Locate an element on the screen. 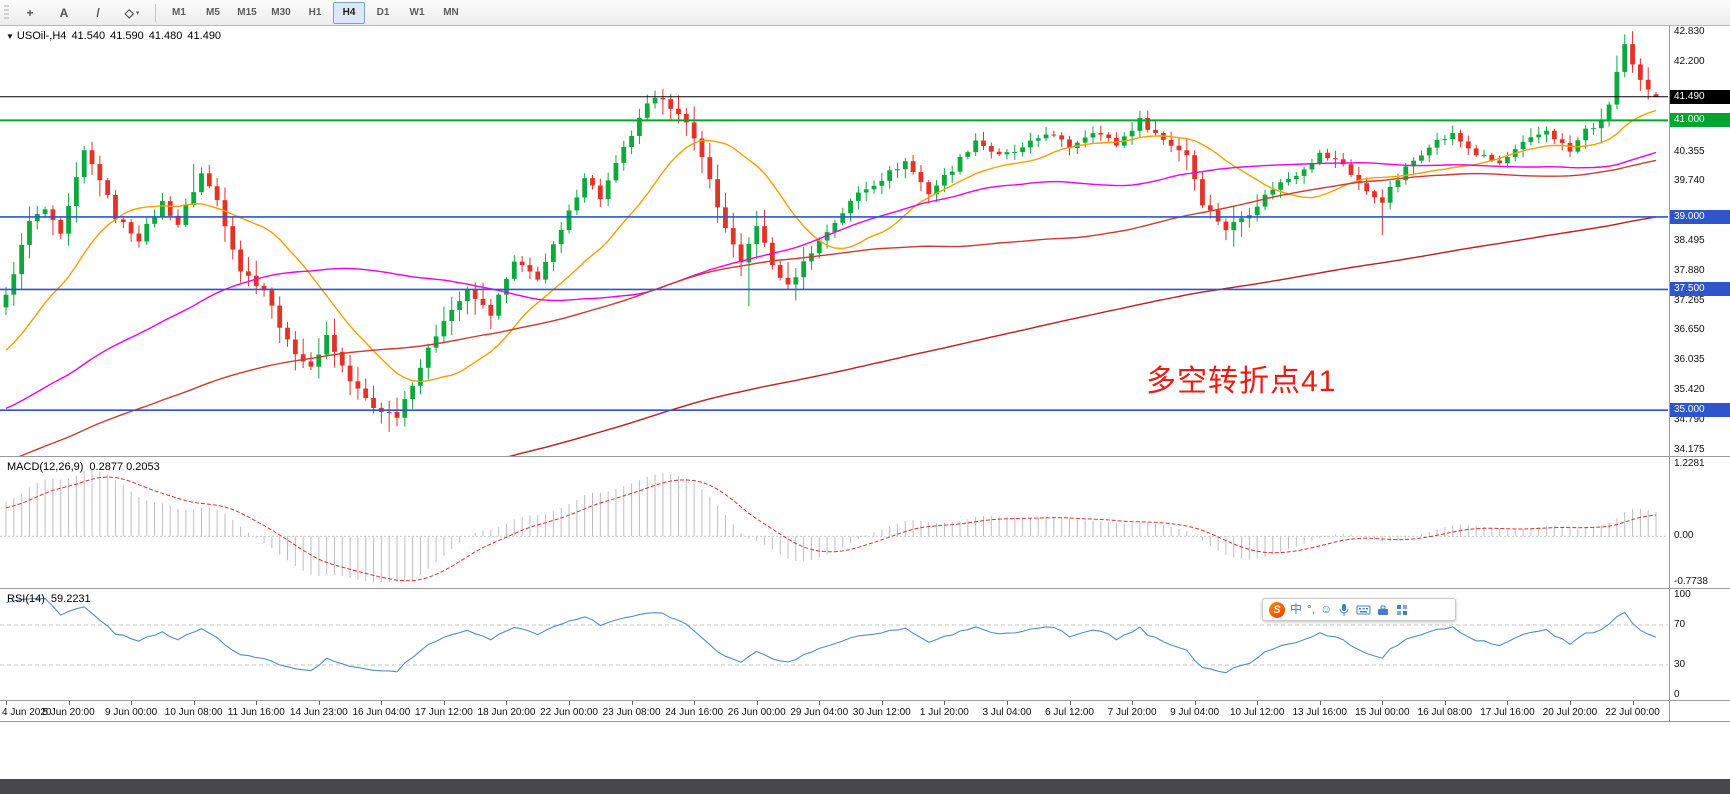  soft-keyboard-icon is located at coordinates (1363, 610).